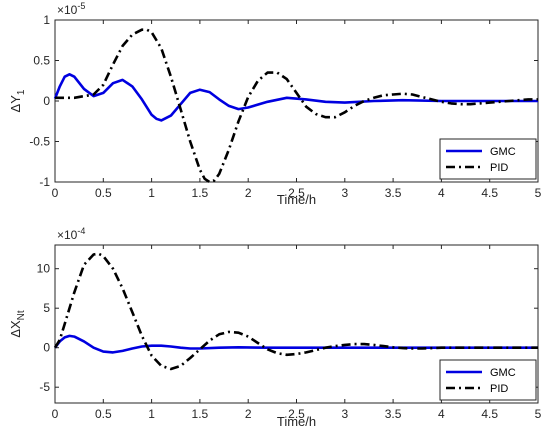 The height and width of the screenshot is (447, 550). Describe the element at coordinates (71, 9) in the screenshot. I see `axis-exponent: ×10⁻⁵` at that location.